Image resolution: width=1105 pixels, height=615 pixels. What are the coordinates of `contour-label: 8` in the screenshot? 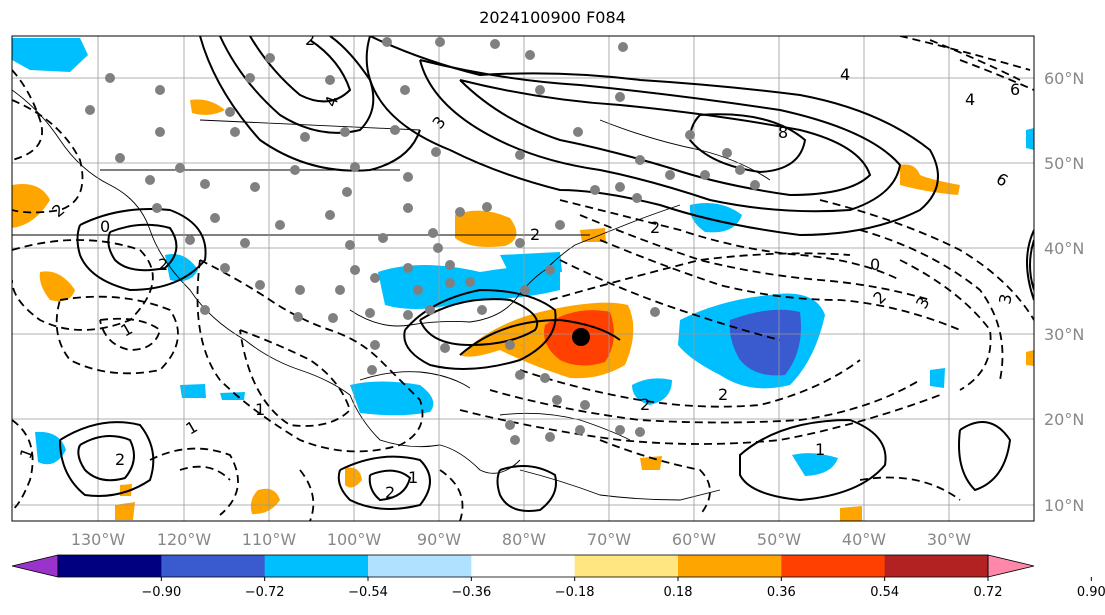 It's located at (783, 132).